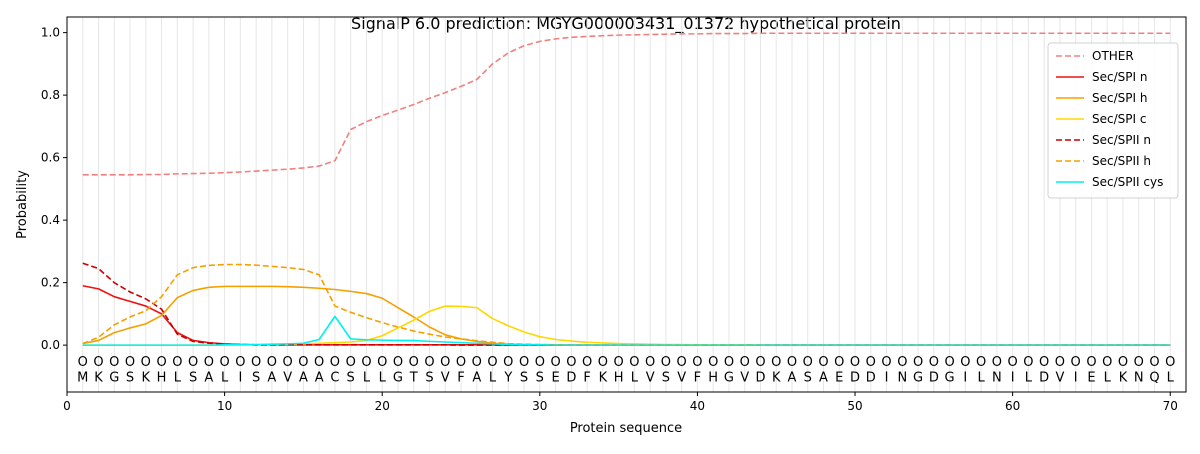 This screenshot has width=1200, height=454. I want to click on x-tick-label: 0, so click(67, 406).